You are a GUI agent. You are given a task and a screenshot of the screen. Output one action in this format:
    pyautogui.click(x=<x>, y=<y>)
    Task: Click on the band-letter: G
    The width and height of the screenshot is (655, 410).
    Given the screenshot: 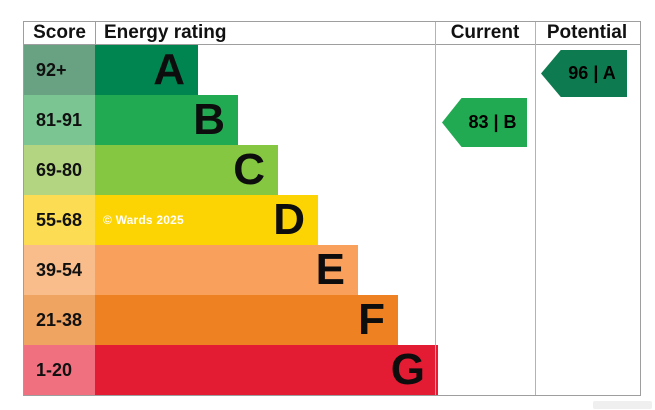 What is the action you would take?
    pyautogui.click(x=407, y=369)
    